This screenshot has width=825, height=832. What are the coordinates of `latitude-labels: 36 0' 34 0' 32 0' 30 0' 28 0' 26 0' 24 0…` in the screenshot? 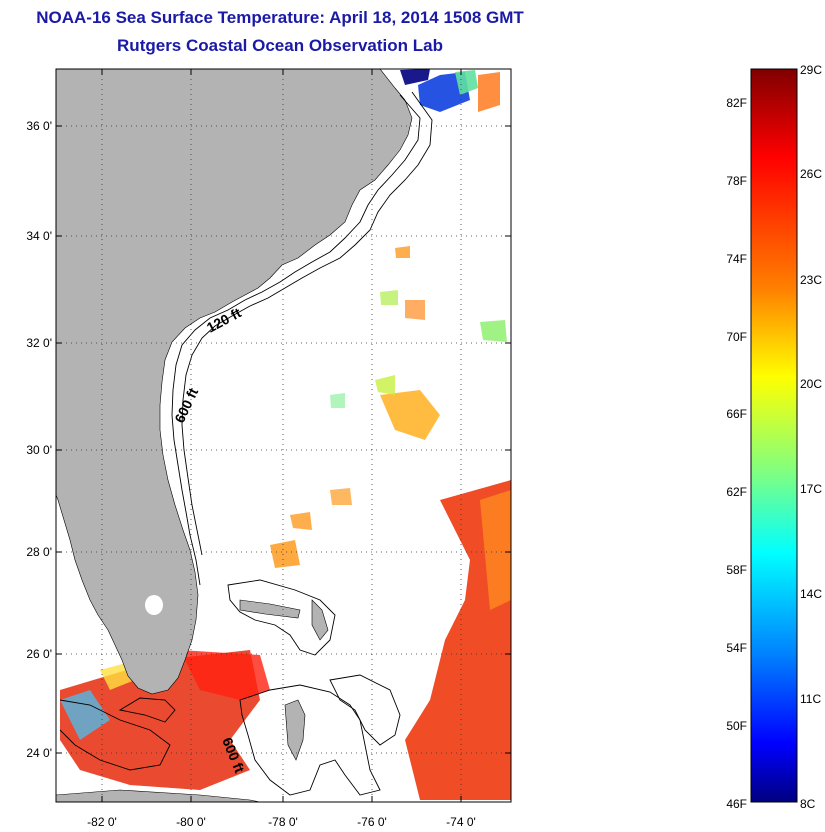 It's located at (39, 439).